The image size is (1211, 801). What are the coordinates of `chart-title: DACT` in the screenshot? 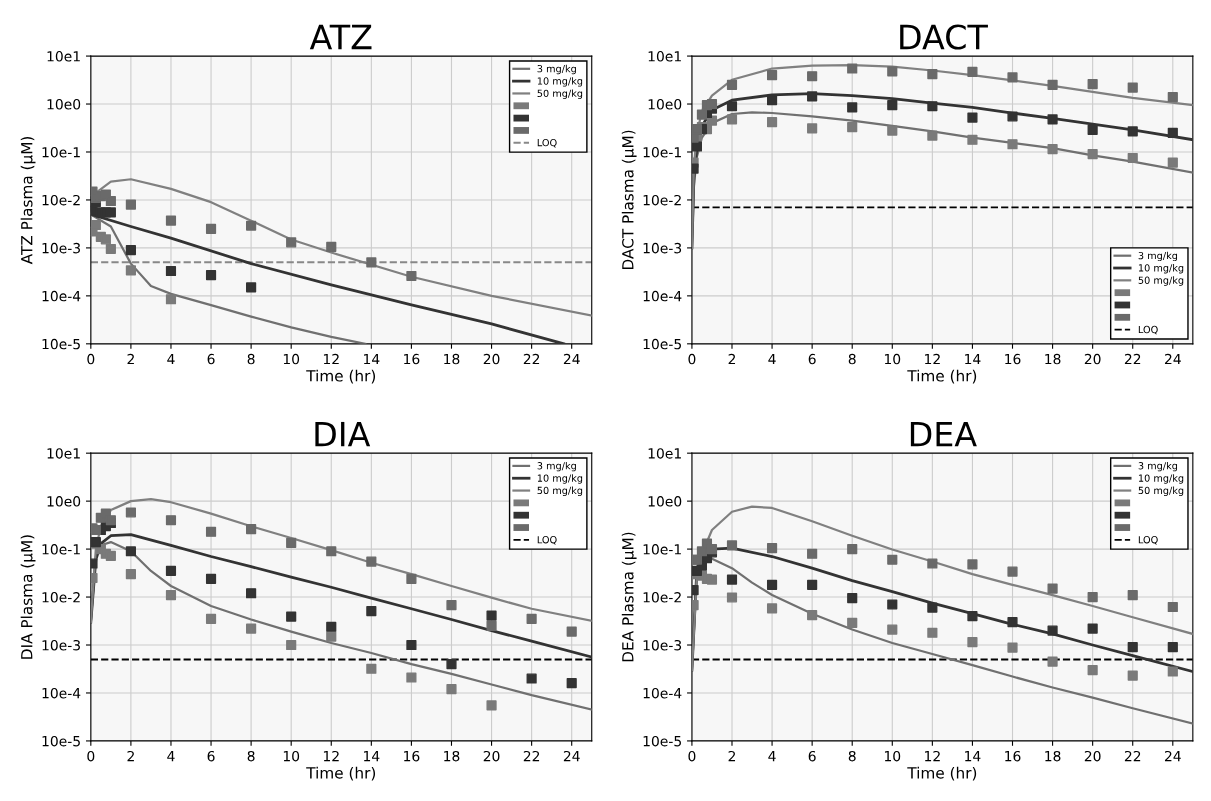 It's located at (944, 37).